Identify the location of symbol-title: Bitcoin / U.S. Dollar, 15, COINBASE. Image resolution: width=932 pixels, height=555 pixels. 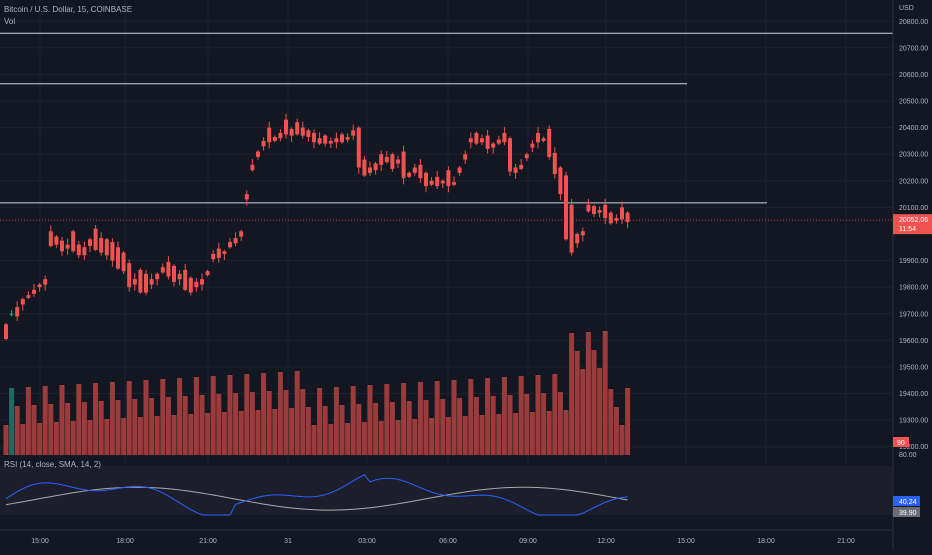
(68, 9).